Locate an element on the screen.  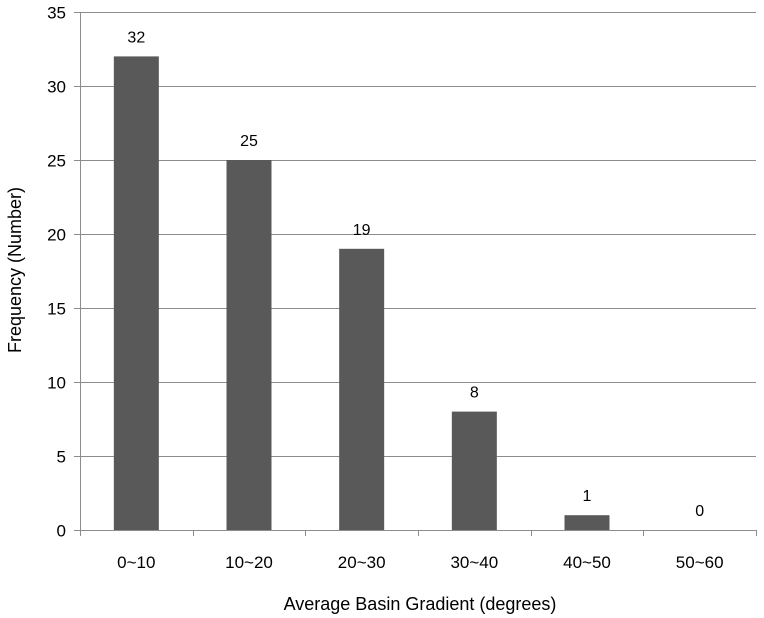
bar-0~10 is located at coordinates (136, 293).